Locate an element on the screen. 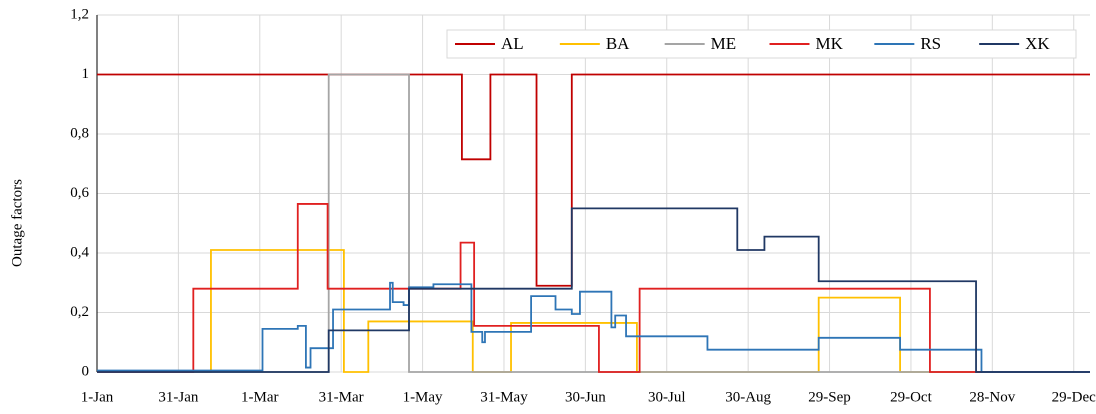  x-tick-label: 31-Mar is located at coordinates (341, 397).